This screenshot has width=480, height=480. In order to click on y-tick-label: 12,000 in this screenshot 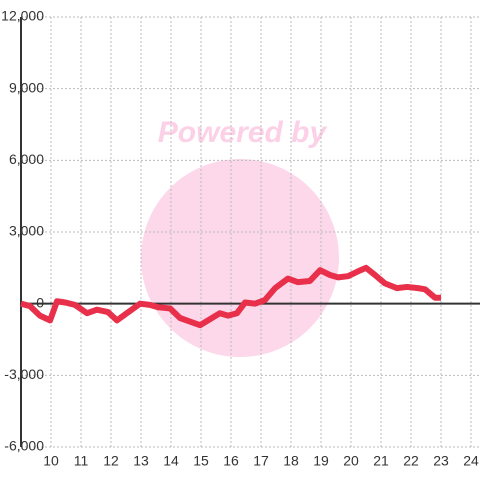, I will do `click(22, 16)`.